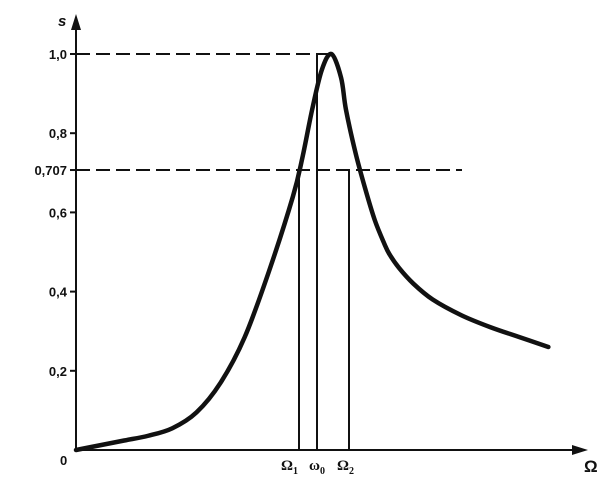 The height and width of the screenshot is (479, 599). What do you see at coordinates (58, 292) in the screenshot?
I see `y-tick-label: 0,4` at bounding box center [58, 292].